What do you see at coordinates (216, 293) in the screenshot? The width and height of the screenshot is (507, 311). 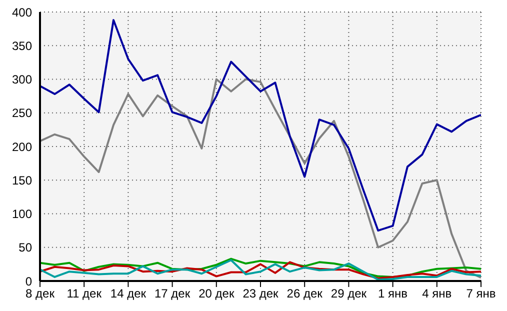 I see `x-tick-label: 20 дек` at bounding box center [216, 293].